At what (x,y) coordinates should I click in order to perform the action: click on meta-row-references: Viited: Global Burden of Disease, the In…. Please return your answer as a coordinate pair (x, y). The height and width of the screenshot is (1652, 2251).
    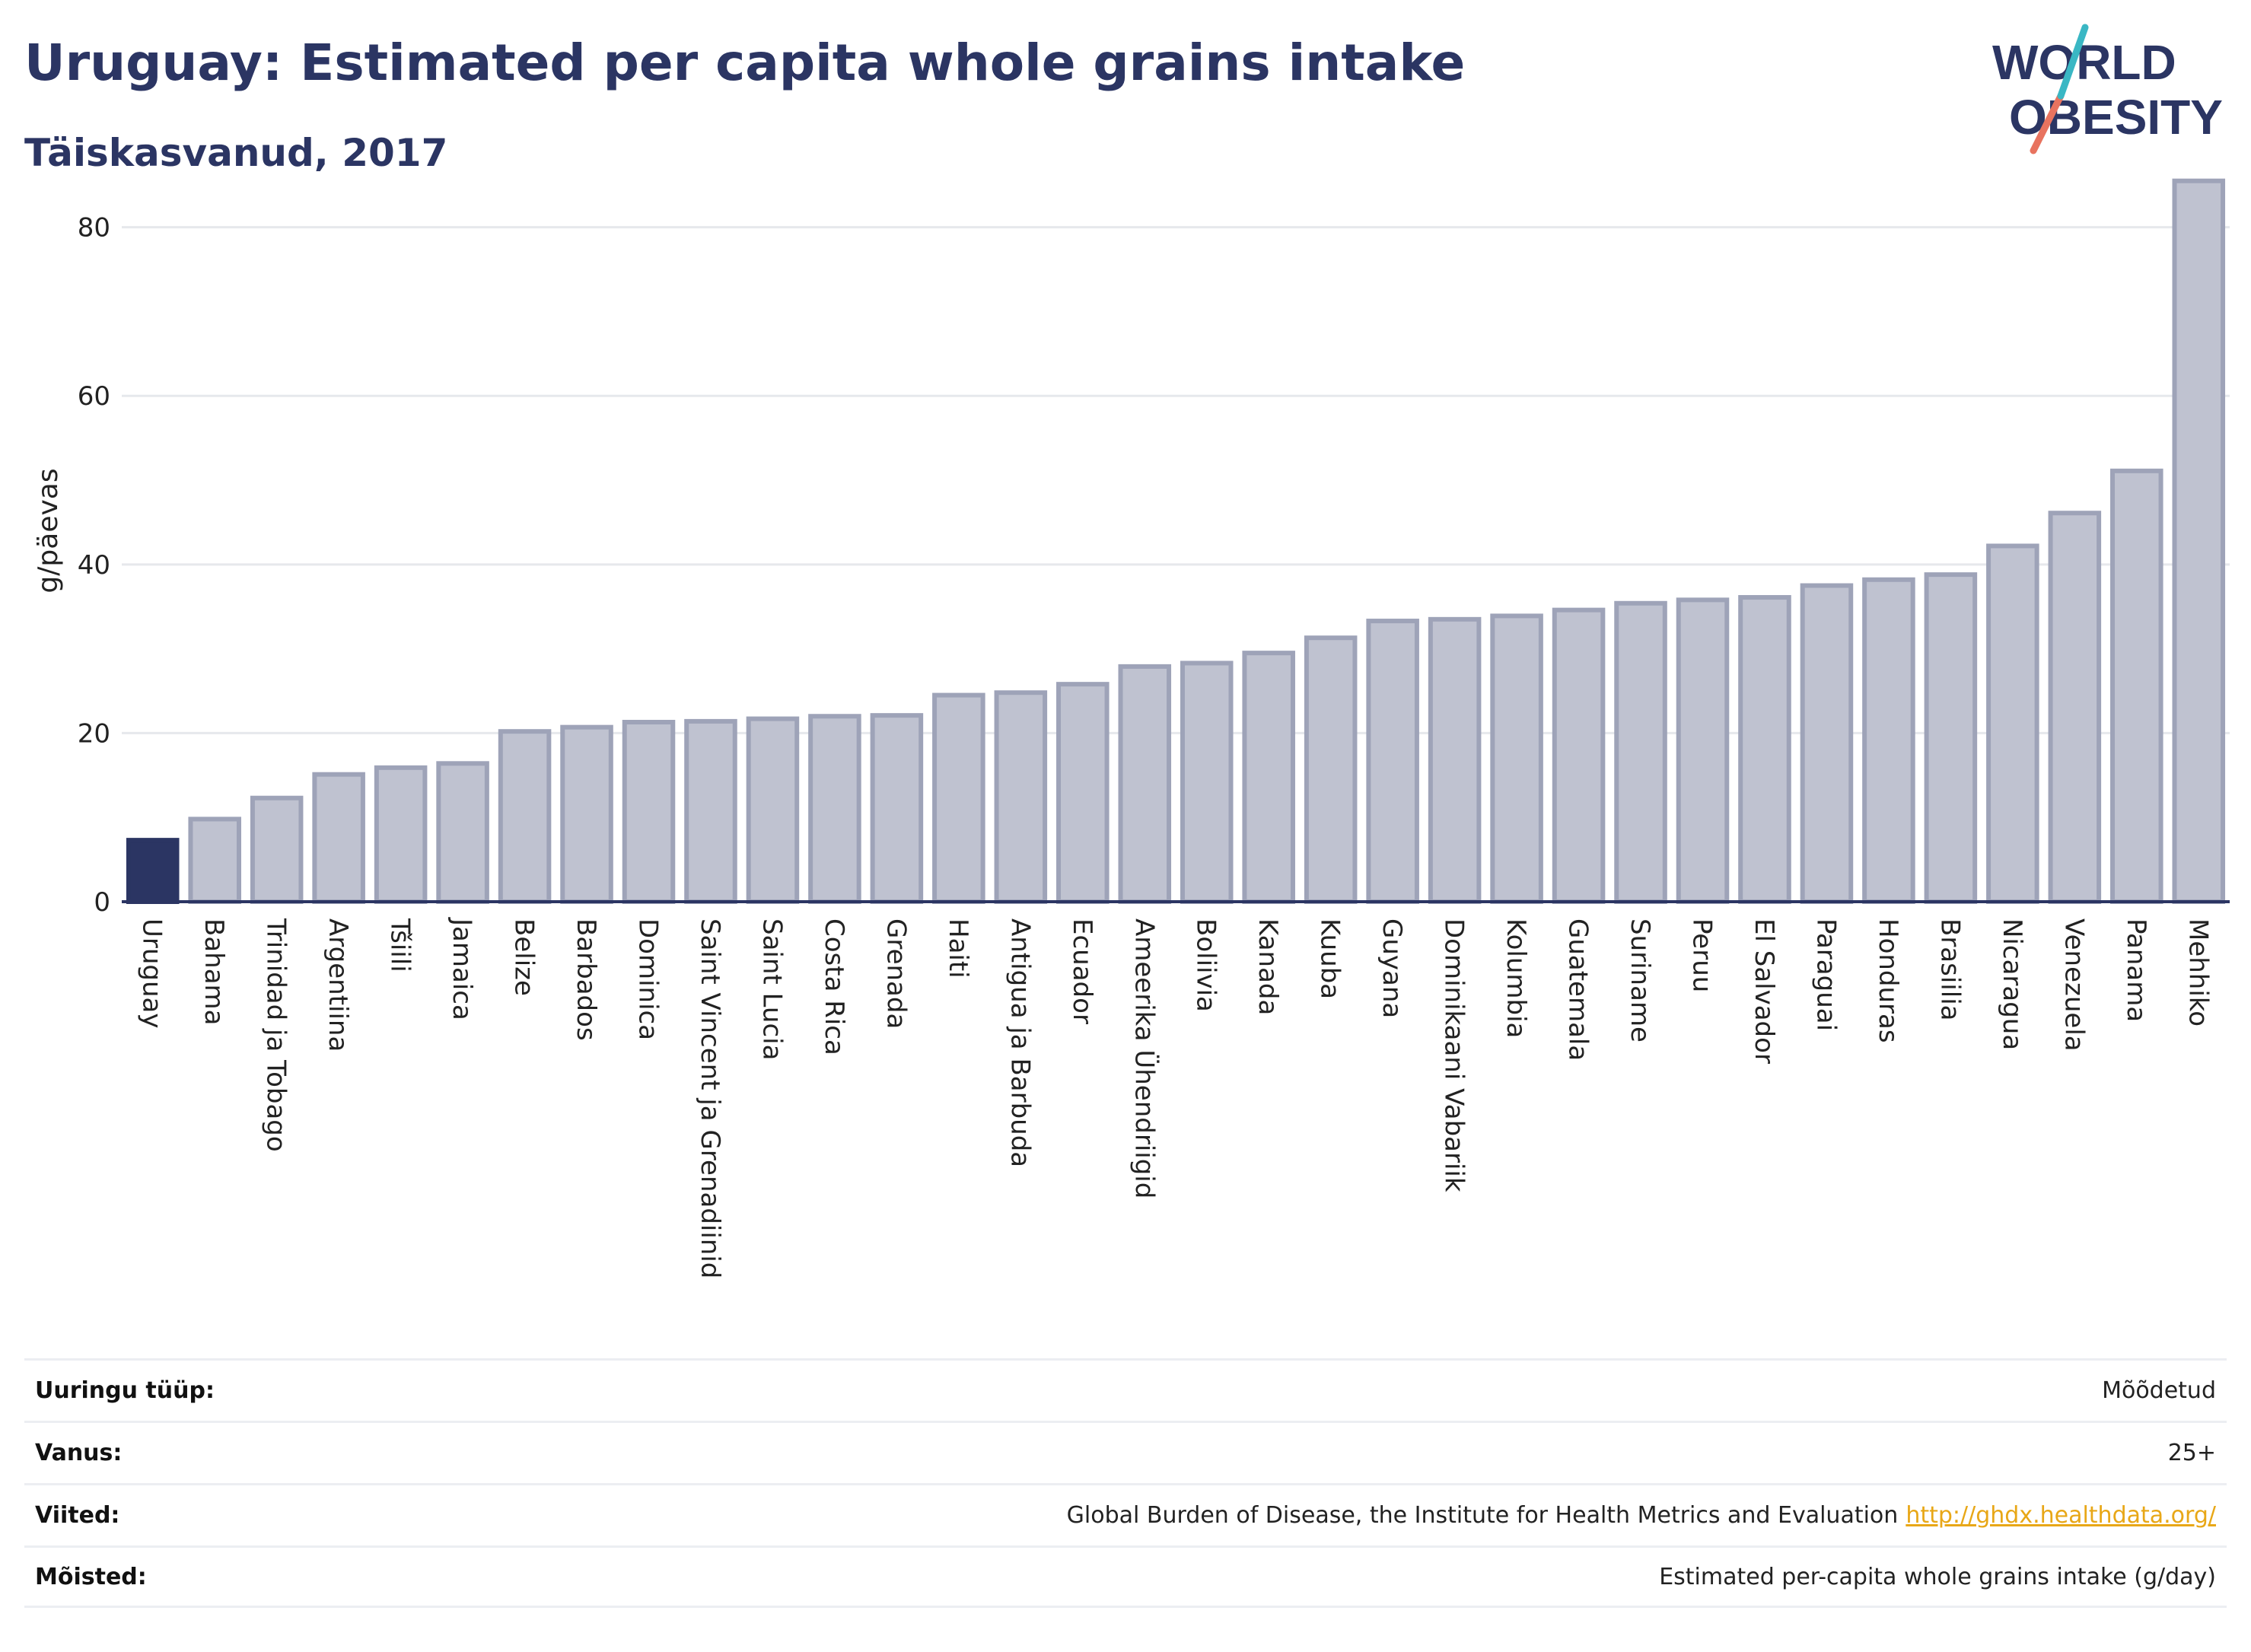
    Looking at the image, I should click on (1125, 1514).